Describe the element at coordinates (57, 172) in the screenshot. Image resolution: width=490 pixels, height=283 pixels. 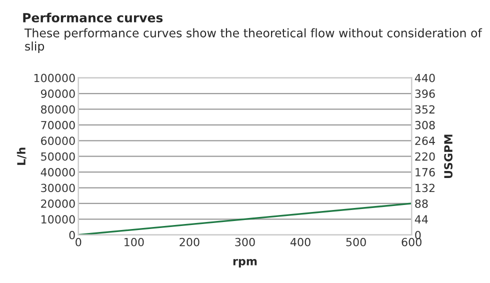
I see `y-tick-label: 40000` at that location.